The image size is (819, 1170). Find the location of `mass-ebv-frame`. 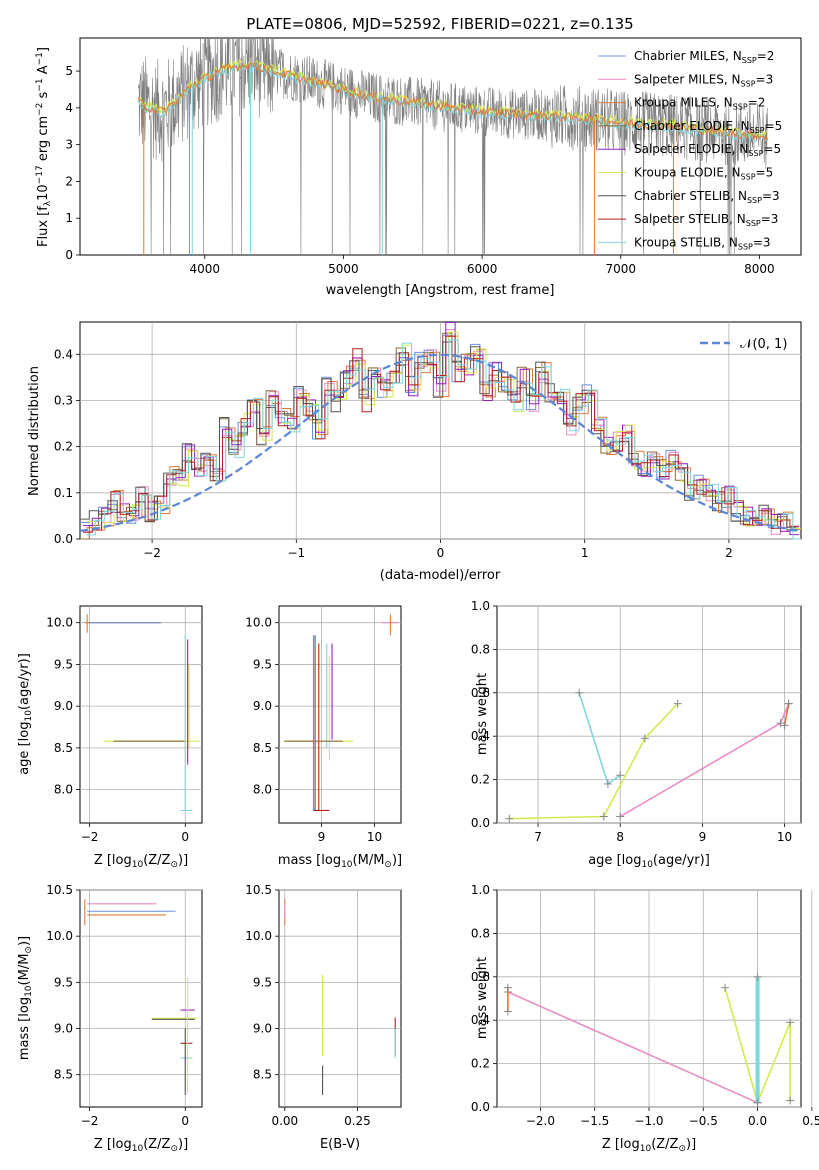

mass-ebv-frame is located at coordinates (340, 998).